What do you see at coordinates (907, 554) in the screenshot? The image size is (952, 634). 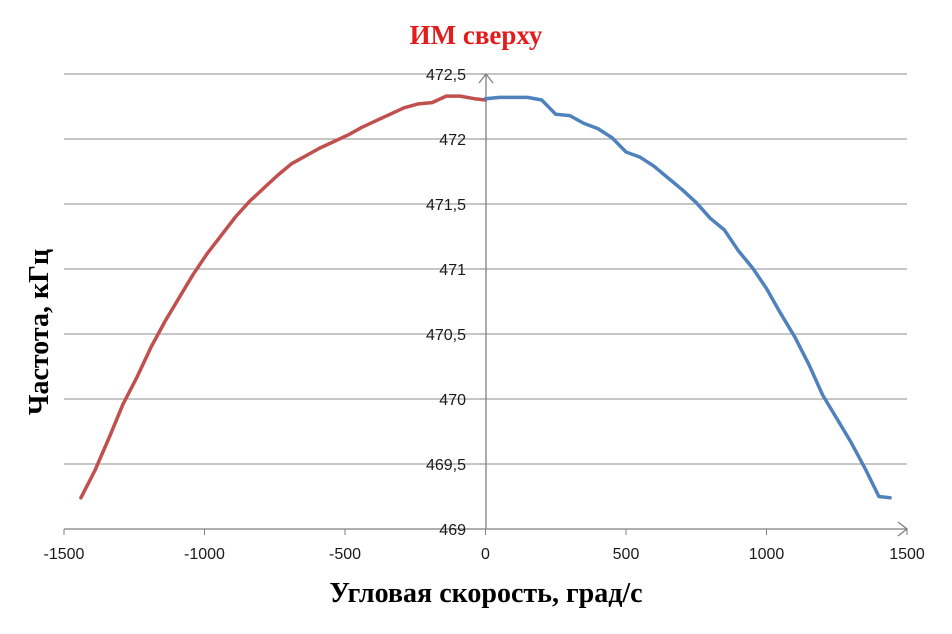 I see `x-tick-label: 1500` at bounding box center [907, 554].